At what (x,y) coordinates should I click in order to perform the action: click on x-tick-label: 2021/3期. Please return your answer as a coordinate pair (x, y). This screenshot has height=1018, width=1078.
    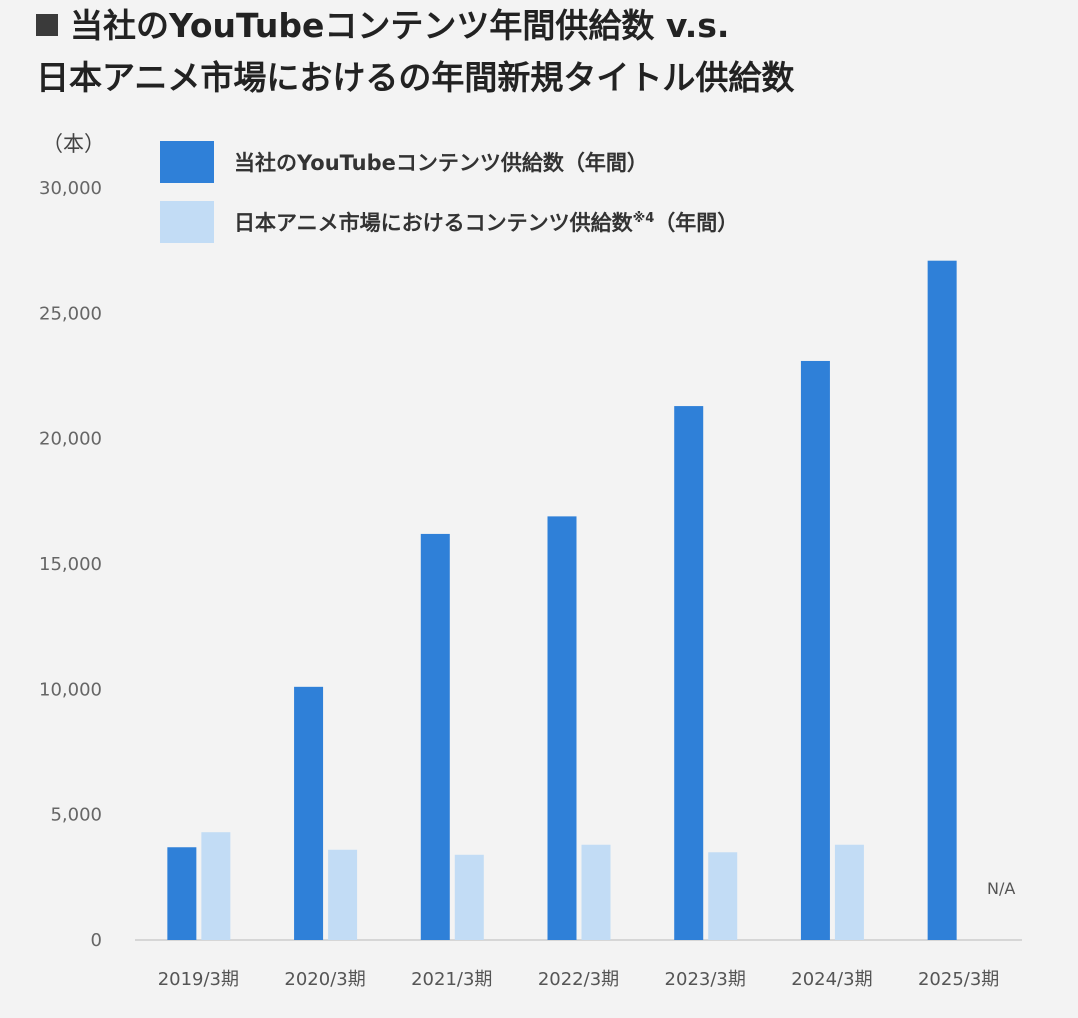
    Looking at the image, I should click on (451, 979).